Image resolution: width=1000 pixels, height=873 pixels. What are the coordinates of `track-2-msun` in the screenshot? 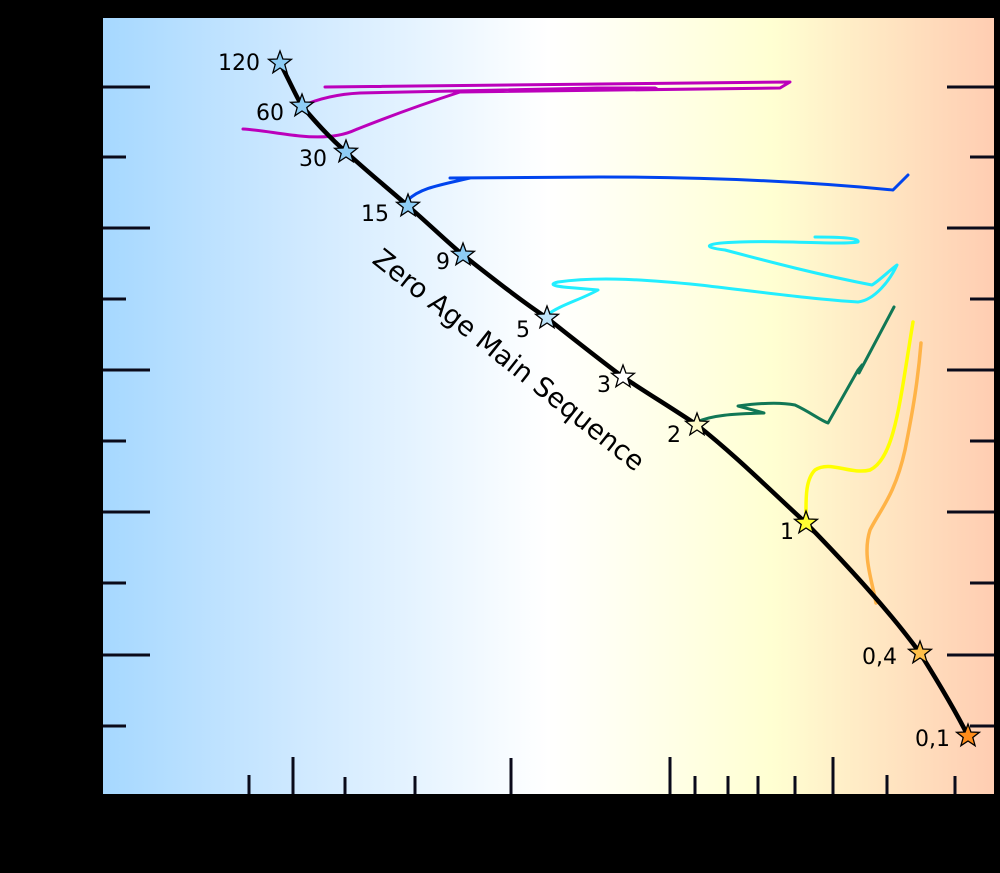 It's located at (795, 365).